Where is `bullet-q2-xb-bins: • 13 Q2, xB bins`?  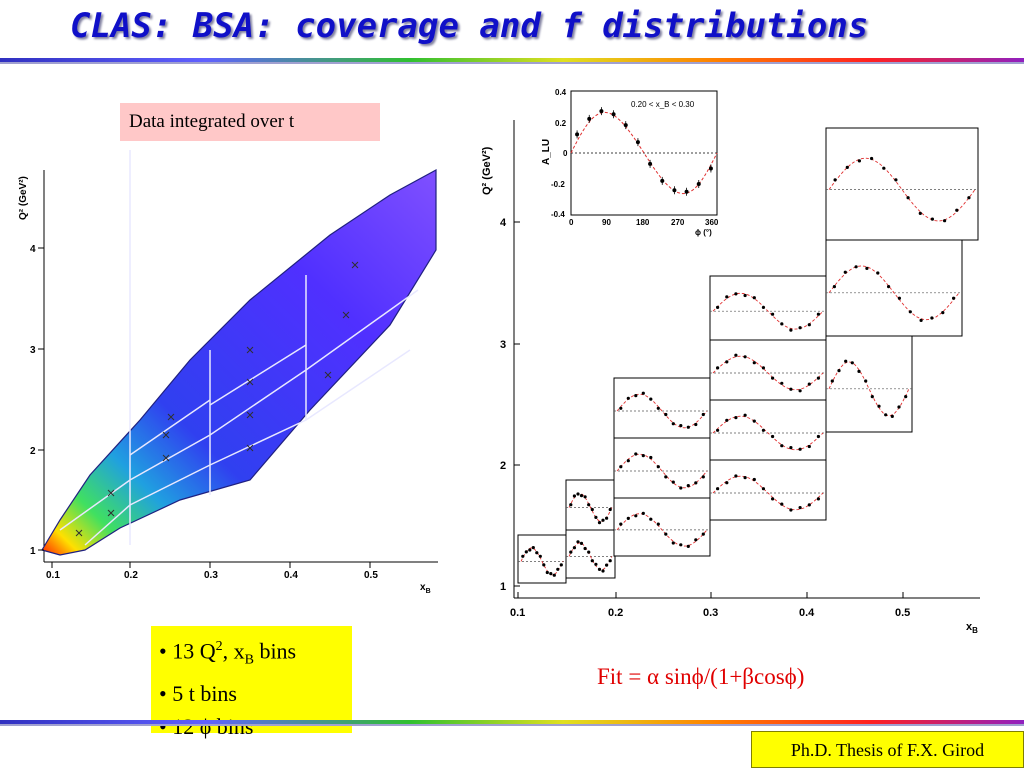 bullet-q2-xb-bins: • 13 Q2, xB bins is located at coordinates (228, 653).